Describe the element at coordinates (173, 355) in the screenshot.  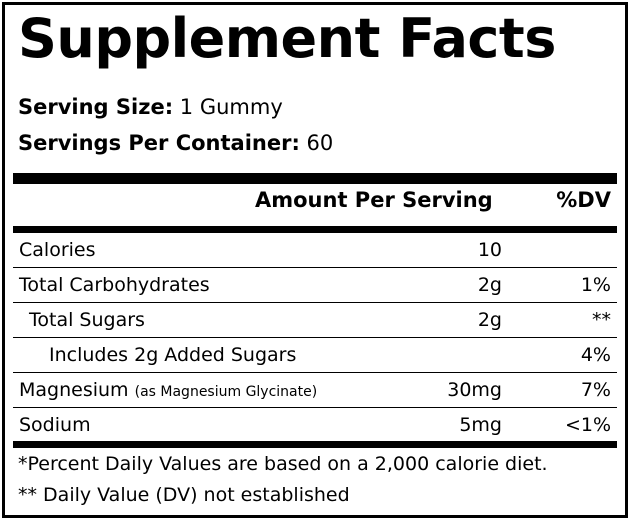
I see `nutrient-name: Includes 2g Added Sugars` at that location.